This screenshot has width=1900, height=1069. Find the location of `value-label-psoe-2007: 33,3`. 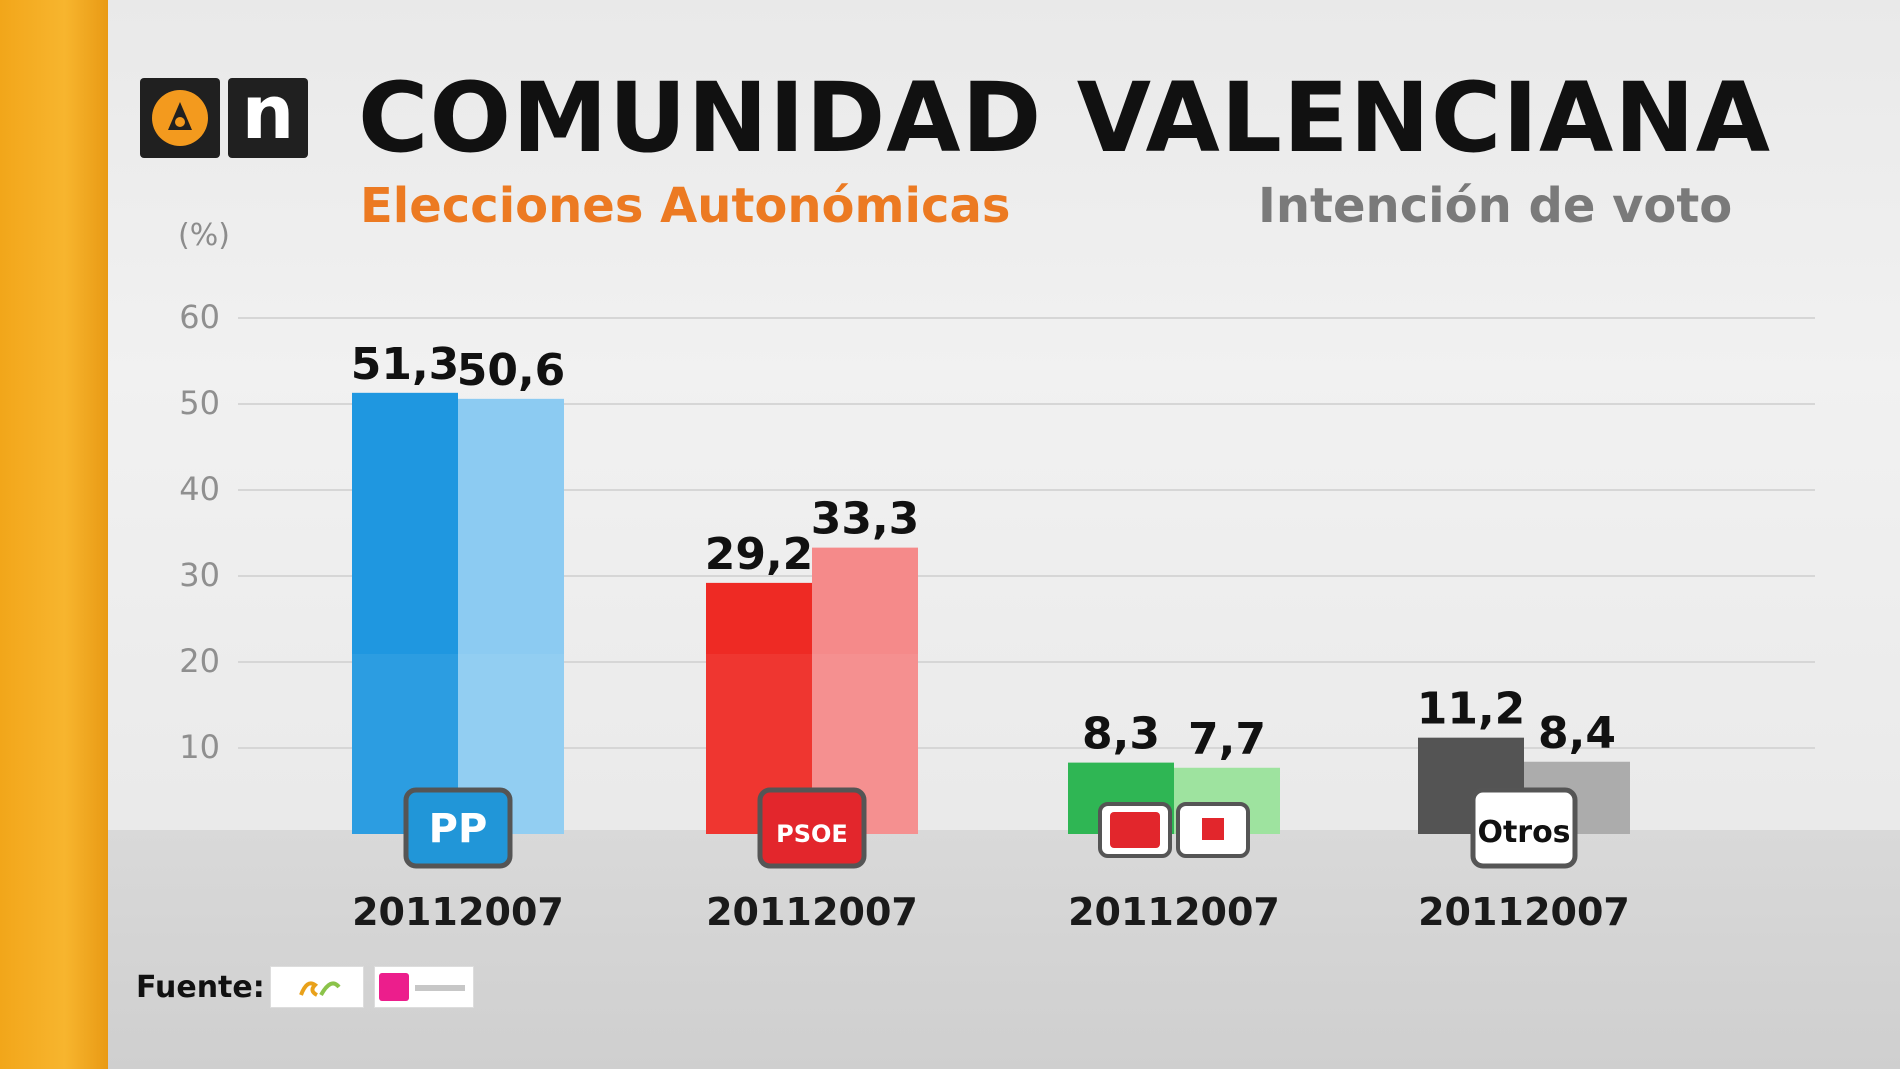

value-label-psoe-2007: 33,3 is located at coordinates (865, 519).